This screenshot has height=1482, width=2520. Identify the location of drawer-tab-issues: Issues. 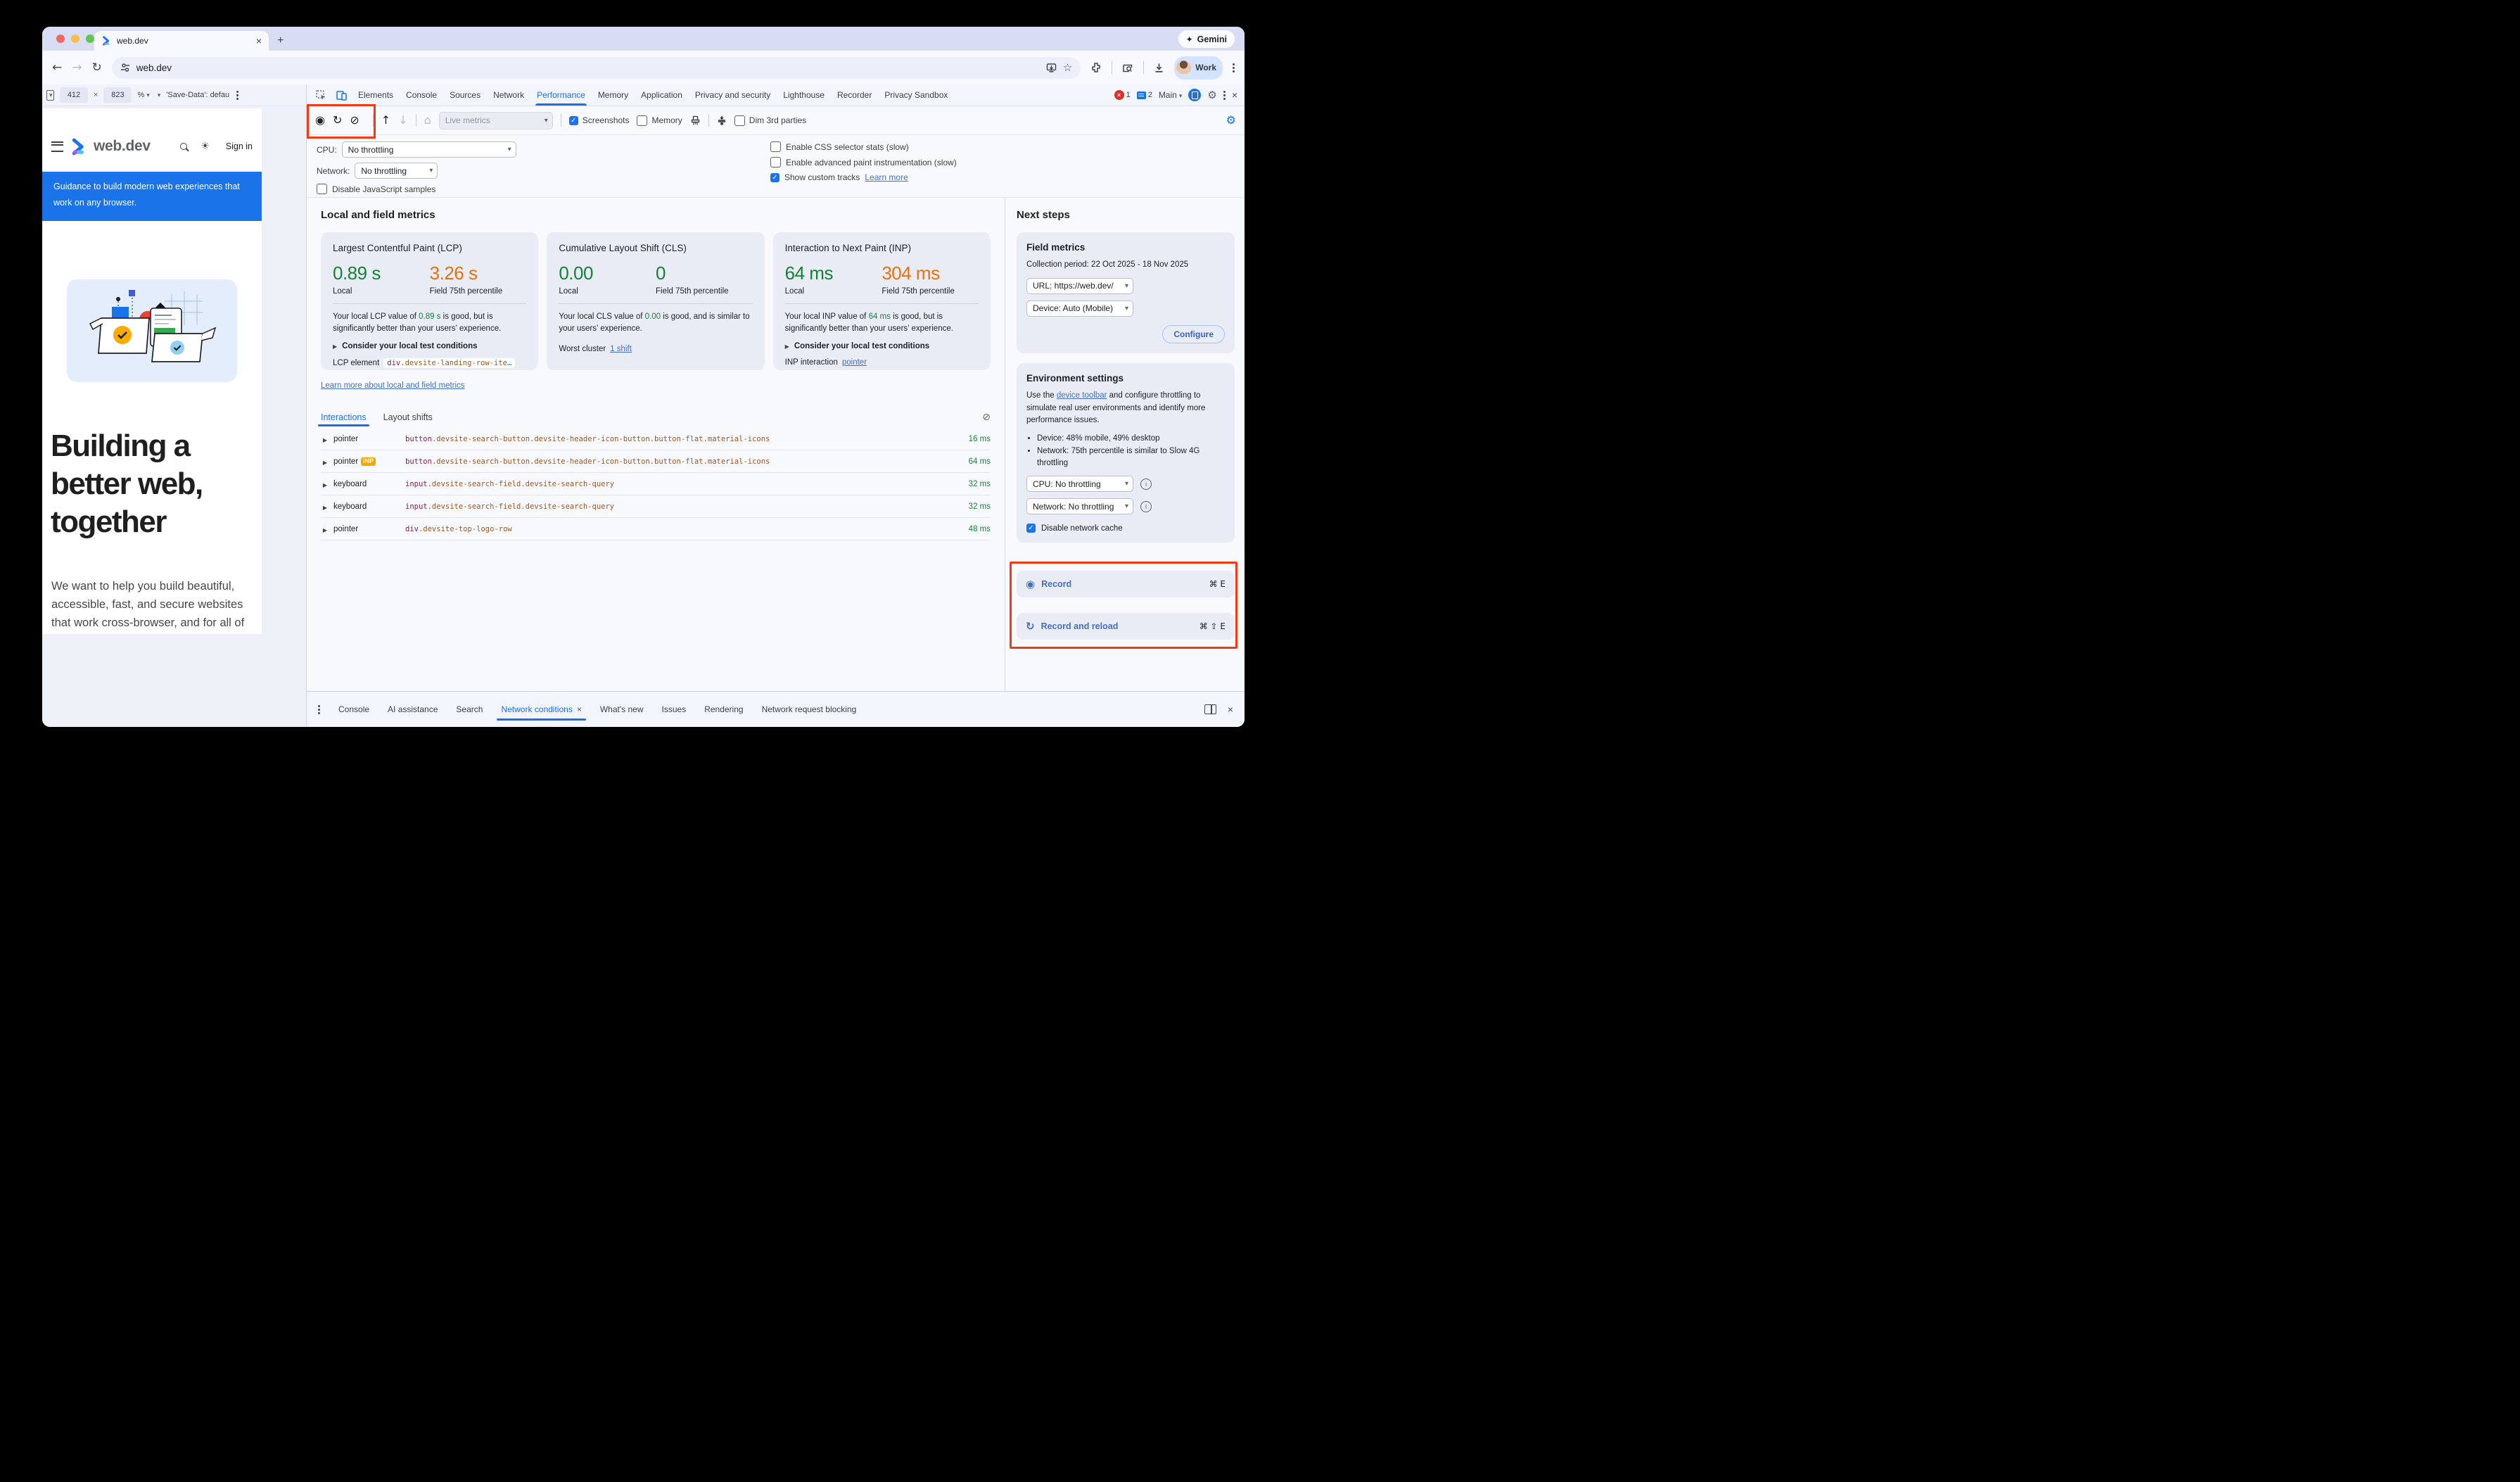
(674, 709).